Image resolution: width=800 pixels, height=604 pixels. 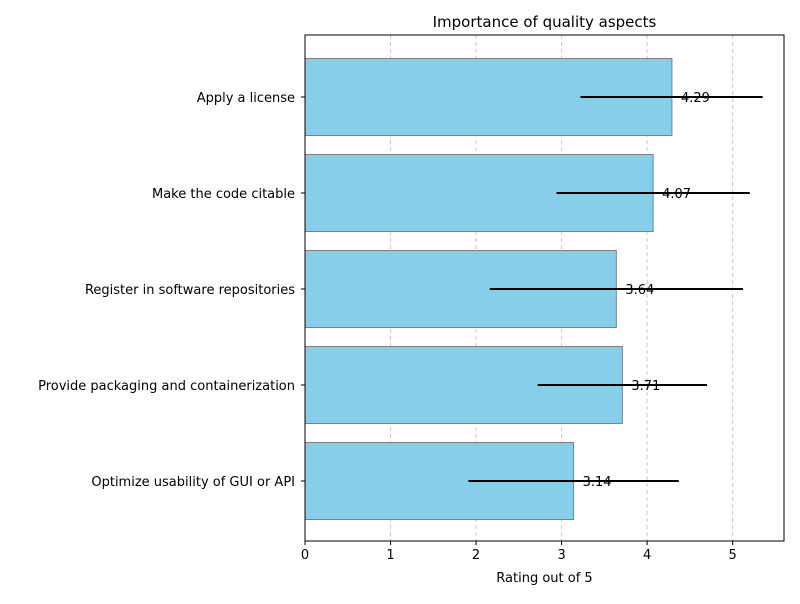 I want to click on x-tick-label: 4, so click(x=647, y=555).